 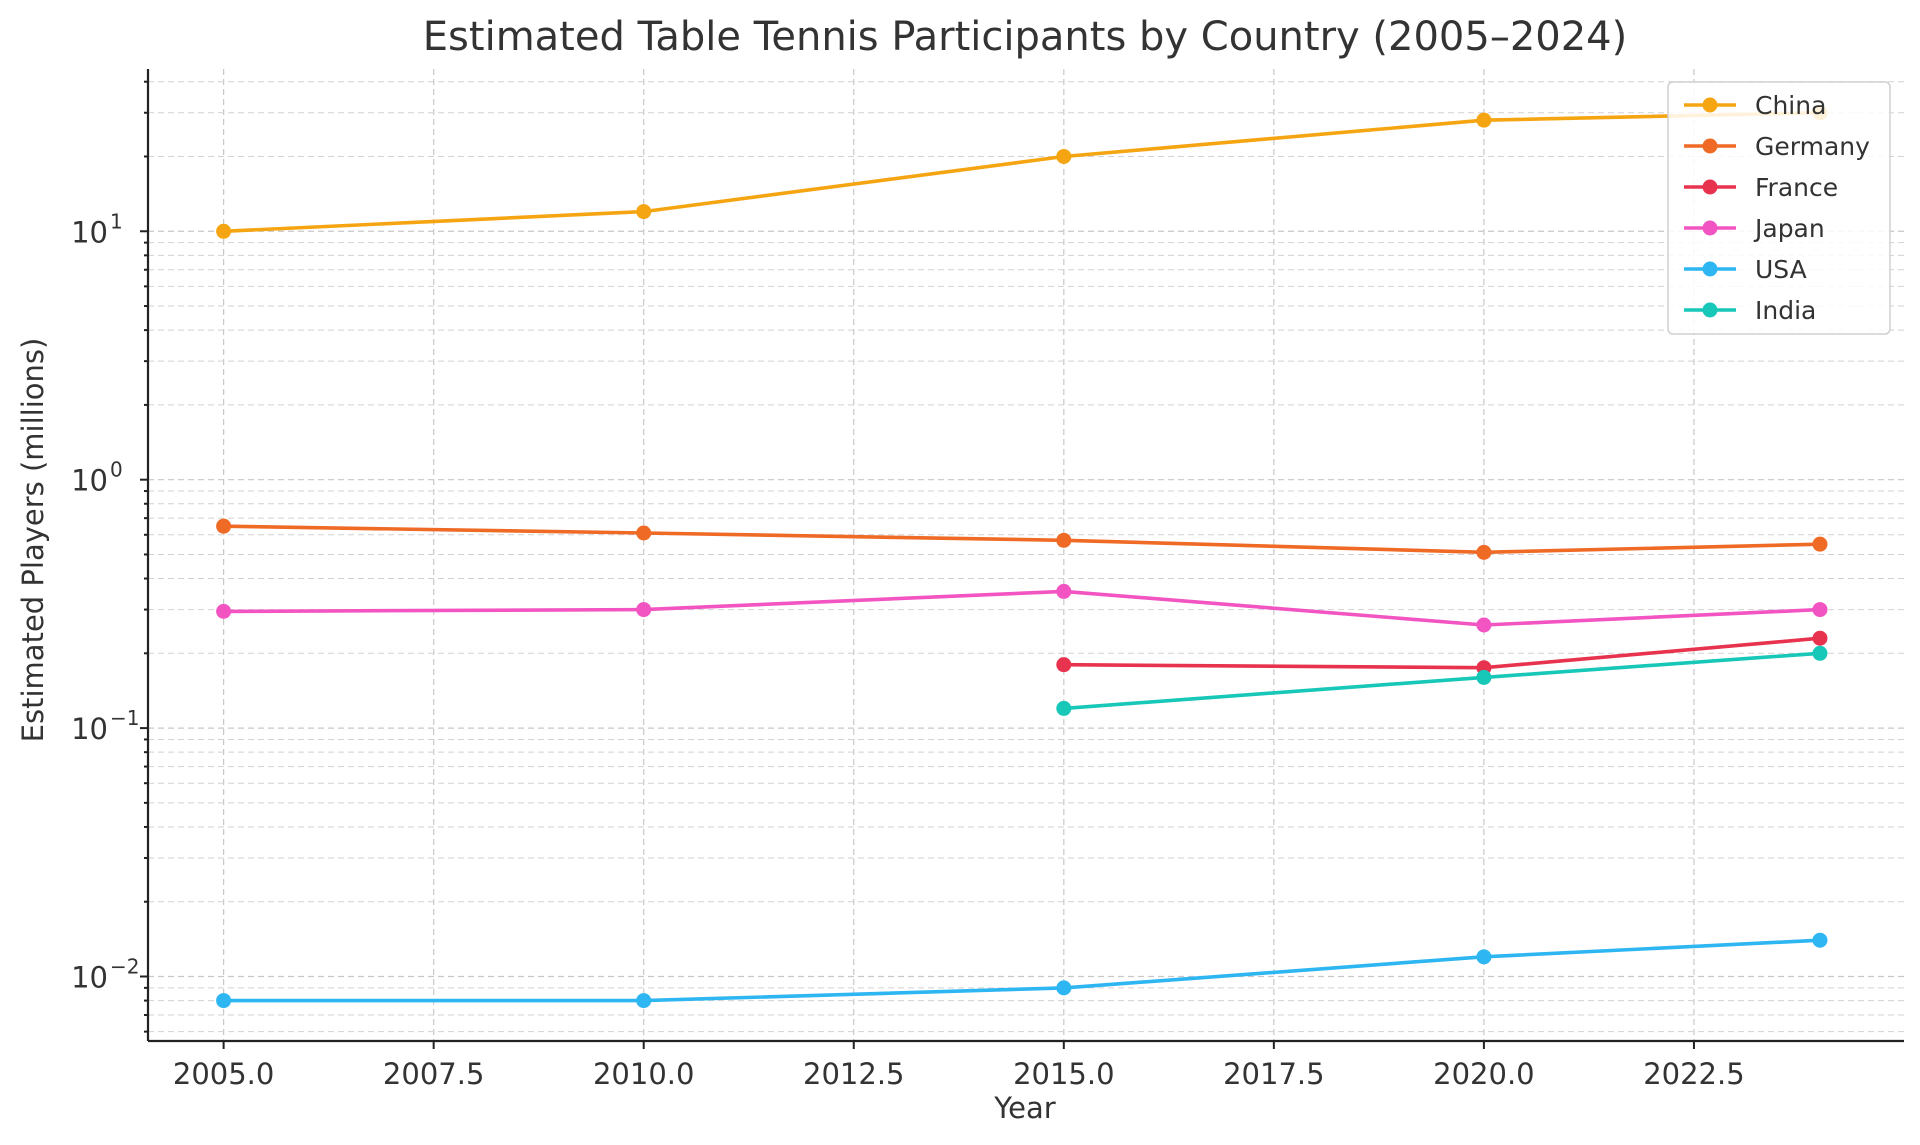 What do you see at coordinates (1063, 1074) in the screenshot?
I see `x-tick-label: 2015.0` at bounding box center [1063, 1074].